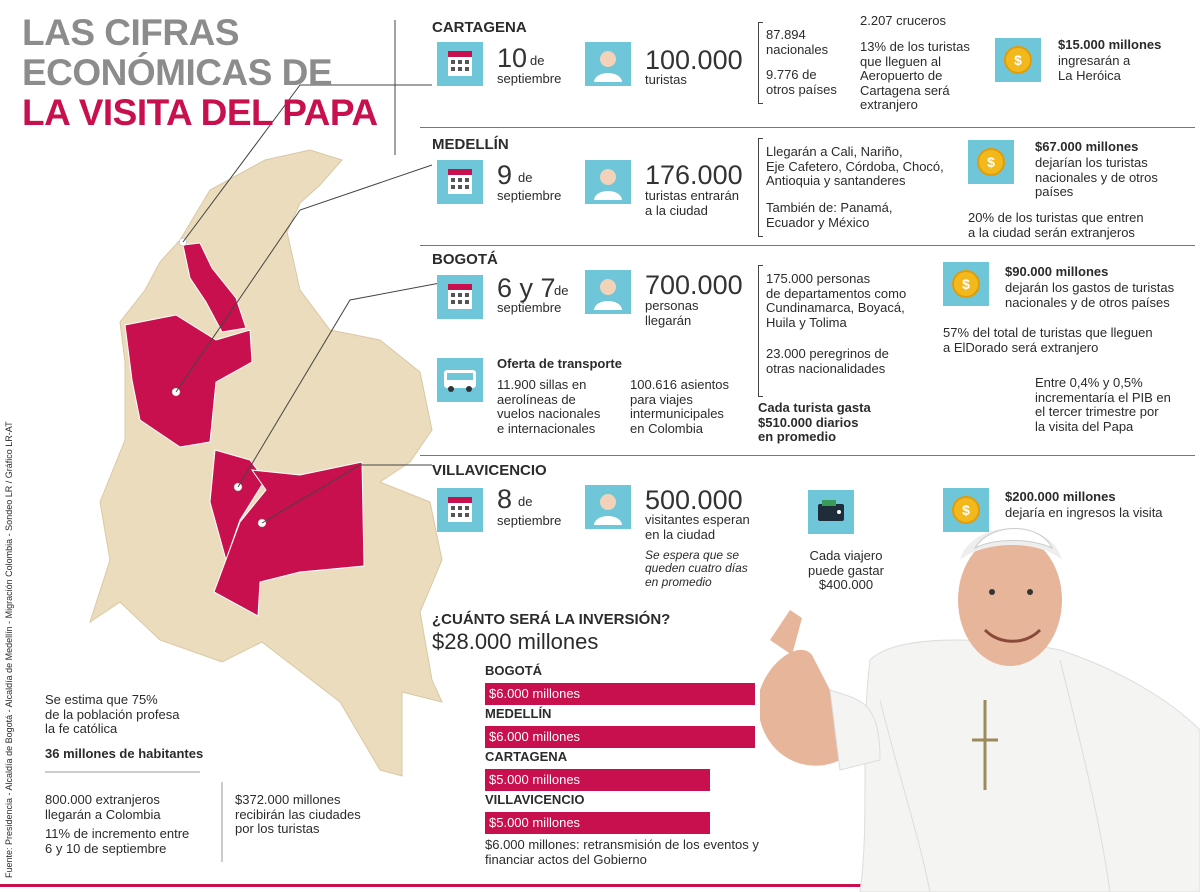  Describe the element at coordinates (505, 499) in the screenshot. I see `date-day: 8` at that location.